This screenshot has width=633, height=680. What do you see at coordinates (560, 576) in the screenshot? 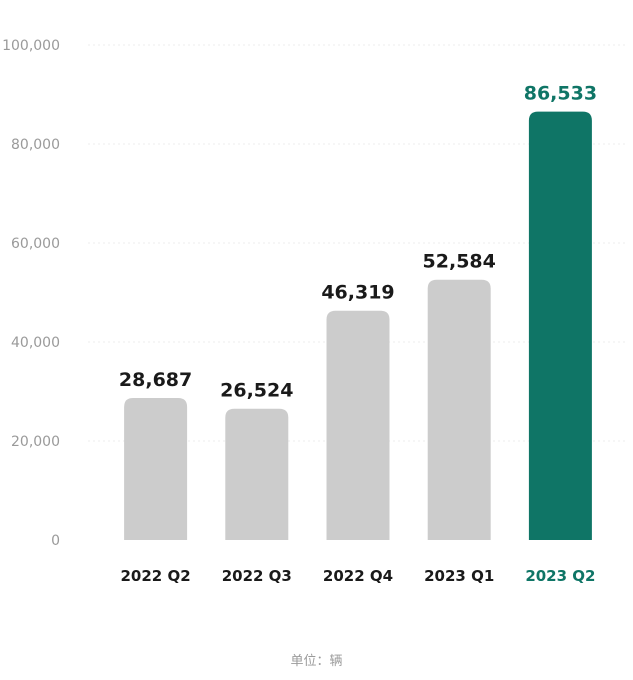
I see `x-tick-label: 2023 Q2` at bounding box center [560, 576].